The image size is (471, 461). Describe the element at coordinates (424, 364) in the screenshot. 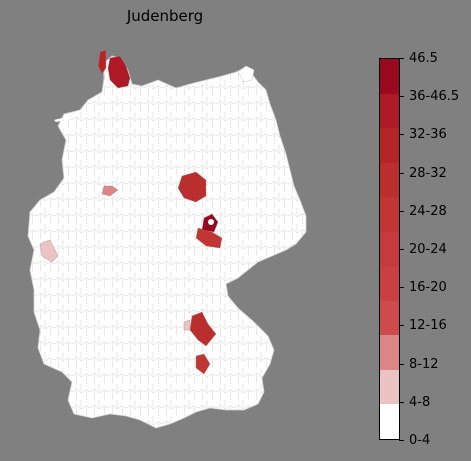

I see `colorbar-label: 8-12` at that location.